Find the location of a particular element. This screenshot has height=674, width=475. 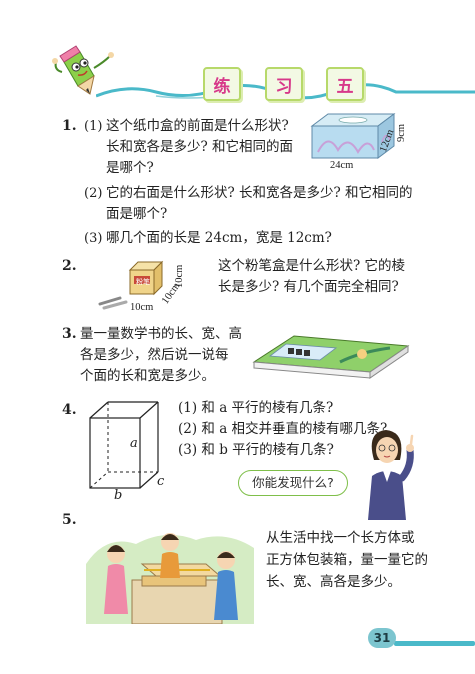

page-number-bar: 31 is located at coordinates (421, 638).